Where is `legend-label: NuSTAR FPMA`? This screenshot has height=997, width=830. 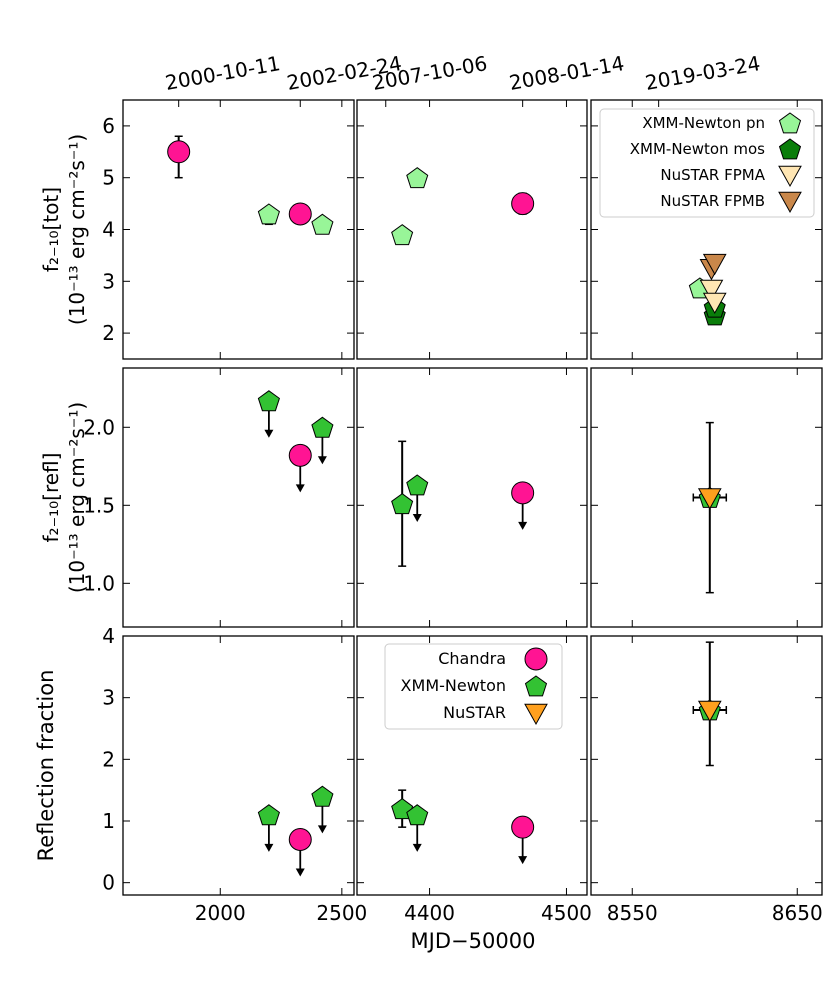 legend-label: NuSTAR FPMA is located at coordinates (712, 175).